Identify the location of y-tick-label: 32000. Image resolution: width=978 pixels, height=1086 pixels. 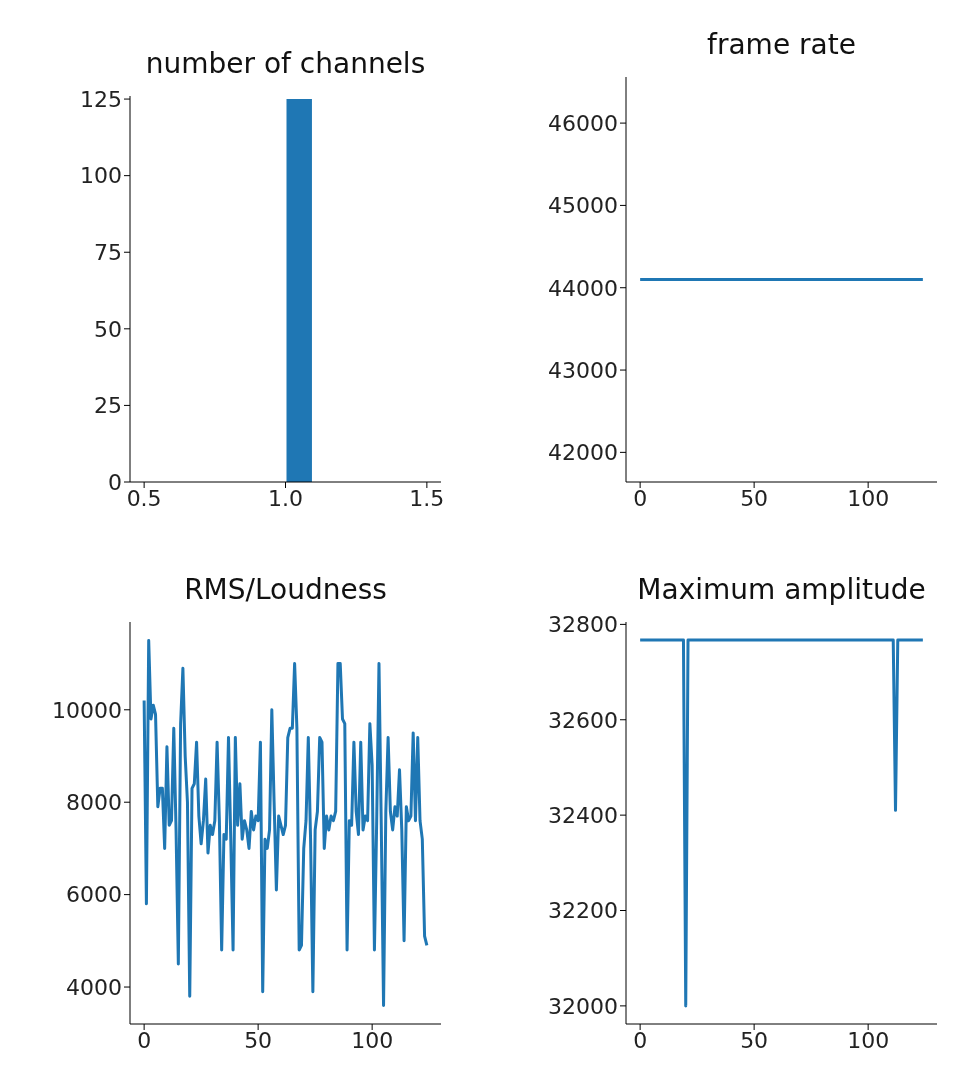
(583, 1006).